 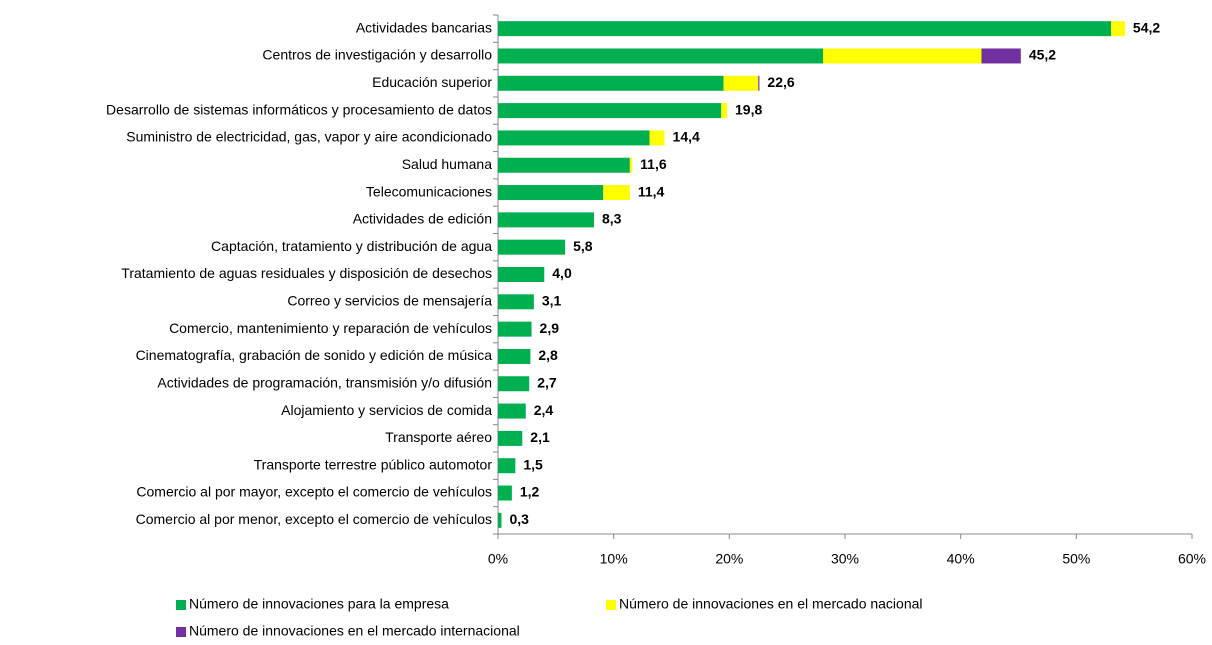 What do you see at coordinates (1192, 559) in the screenshot?
I see `x-tick-label: 60%` at bounding box center [1192, 559].